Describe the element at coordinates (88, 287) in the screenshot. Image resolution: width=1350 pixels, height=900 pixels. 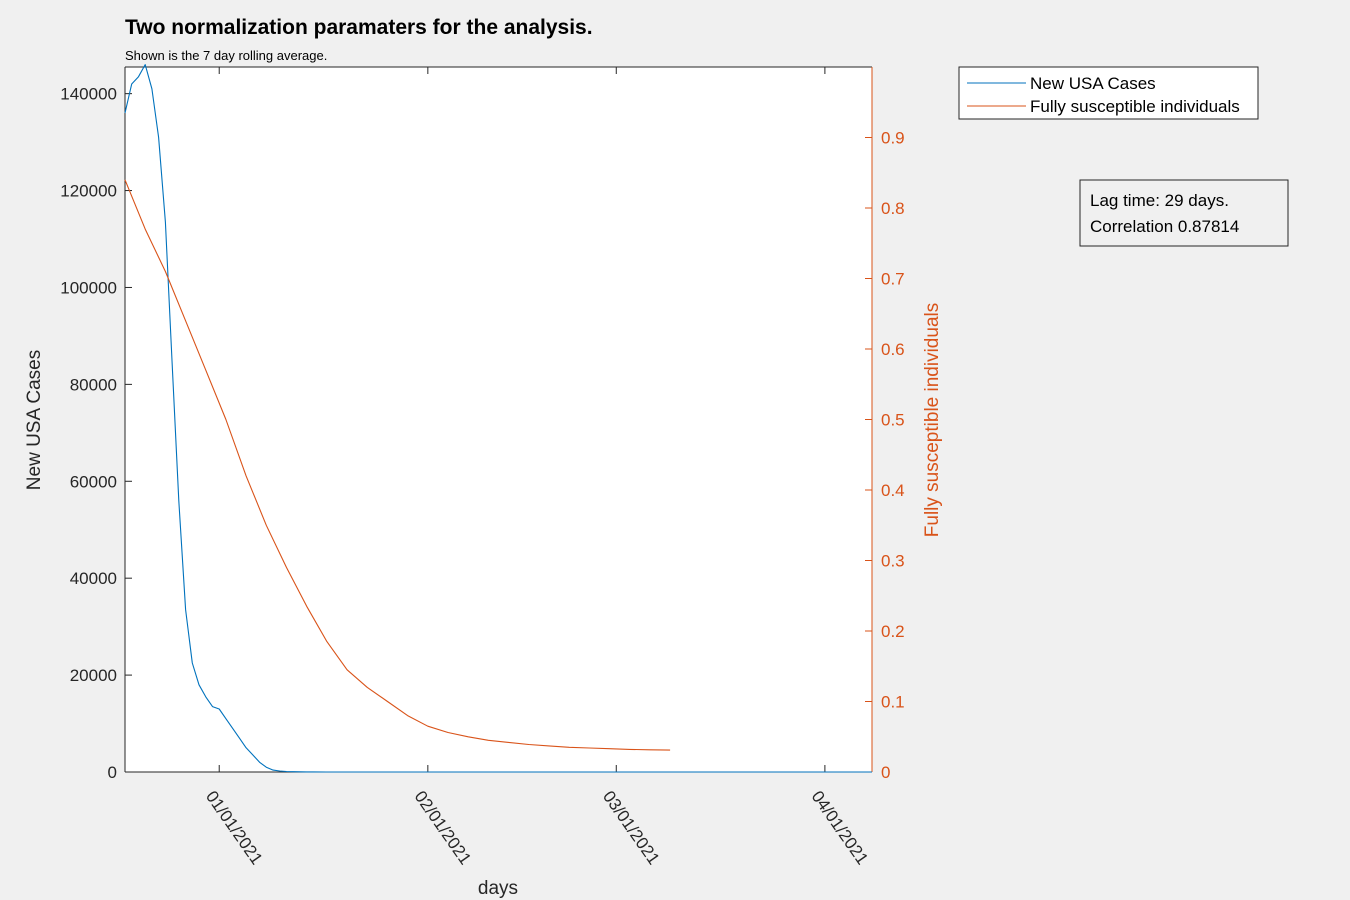
I see `left-tick-label: 100000` at that location.